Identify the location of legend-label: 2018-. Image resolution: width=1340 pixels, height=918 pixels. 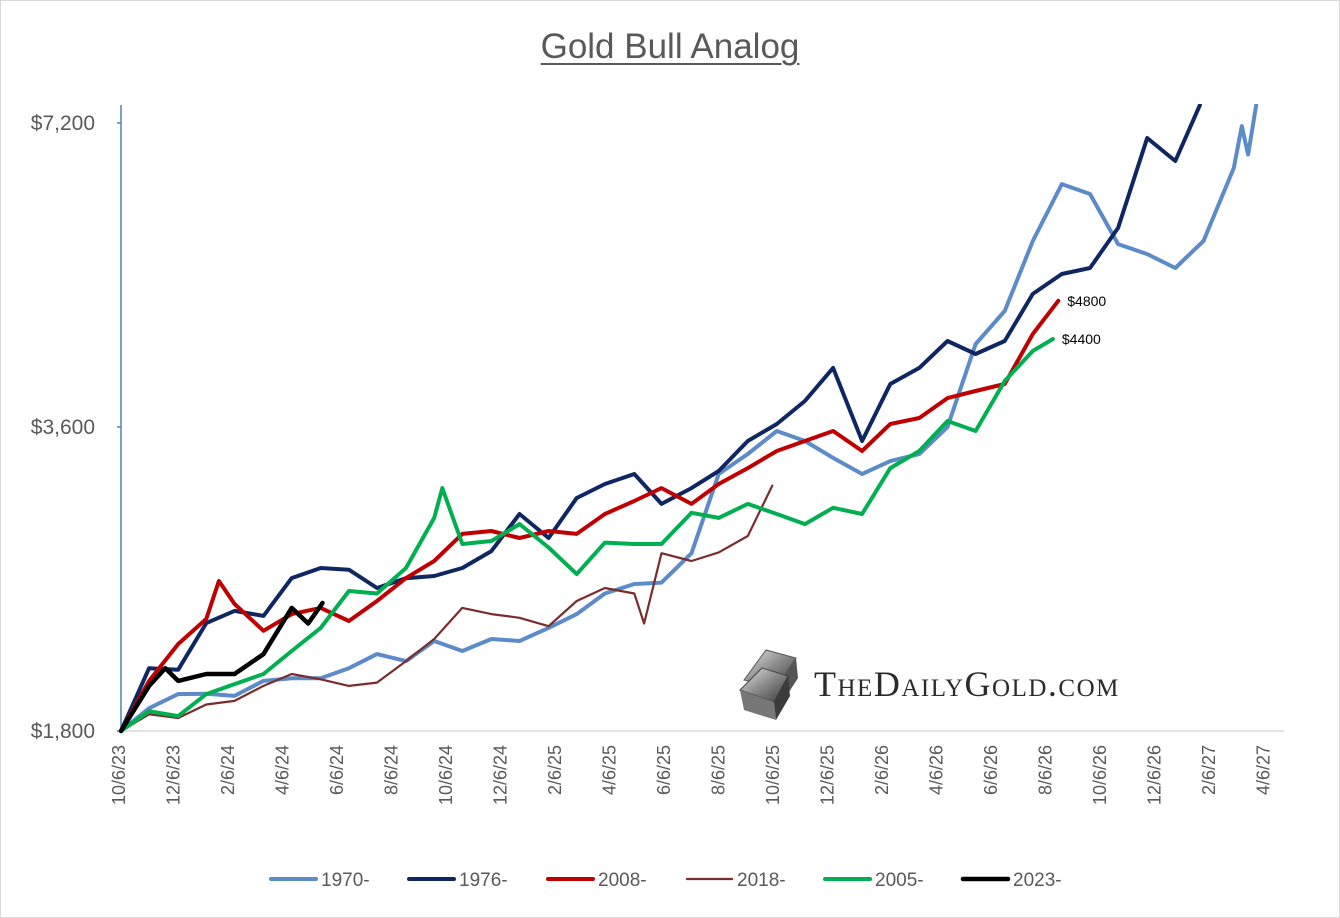
(761, 880).